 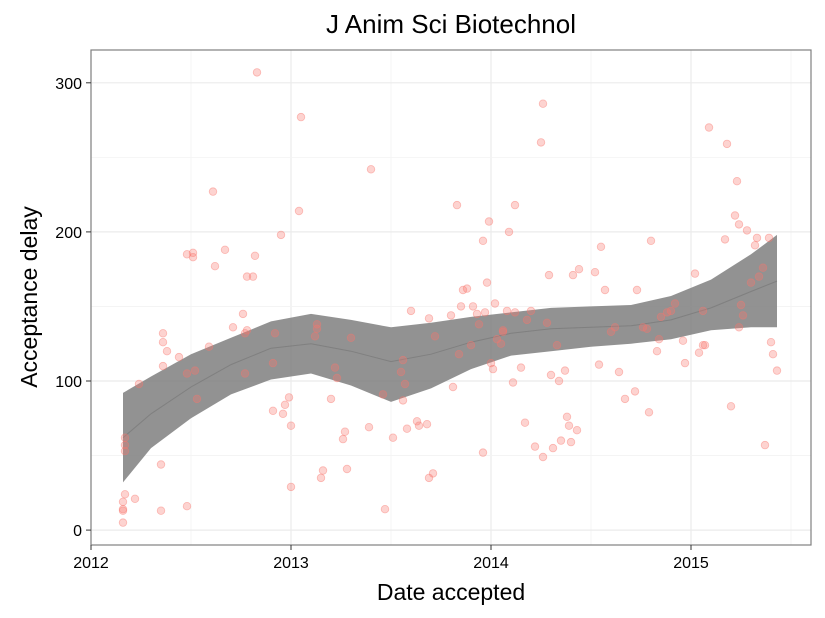 What do you see at coordinates (68, 233) in the screenshot?
I see `y-tick-label-2: 200` at bounding box center [68, 233].